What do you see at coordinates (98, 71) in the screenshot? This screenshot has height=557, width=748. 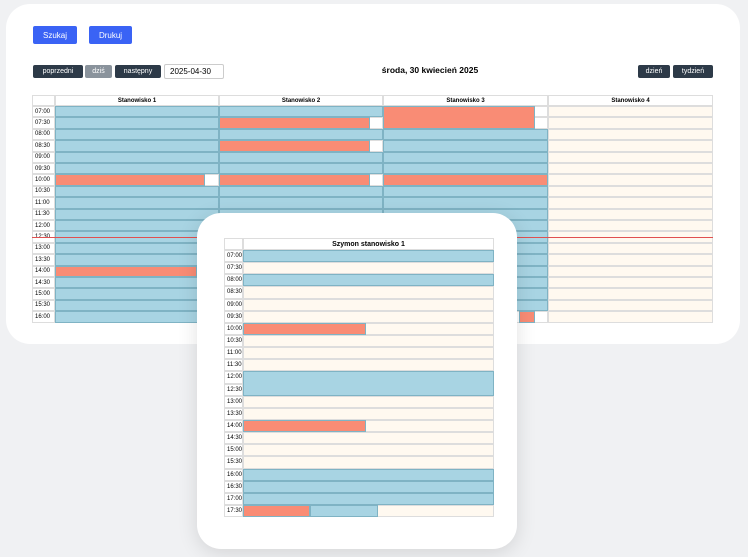 I see `today-button: dziś` at bounding box center [98, 71].